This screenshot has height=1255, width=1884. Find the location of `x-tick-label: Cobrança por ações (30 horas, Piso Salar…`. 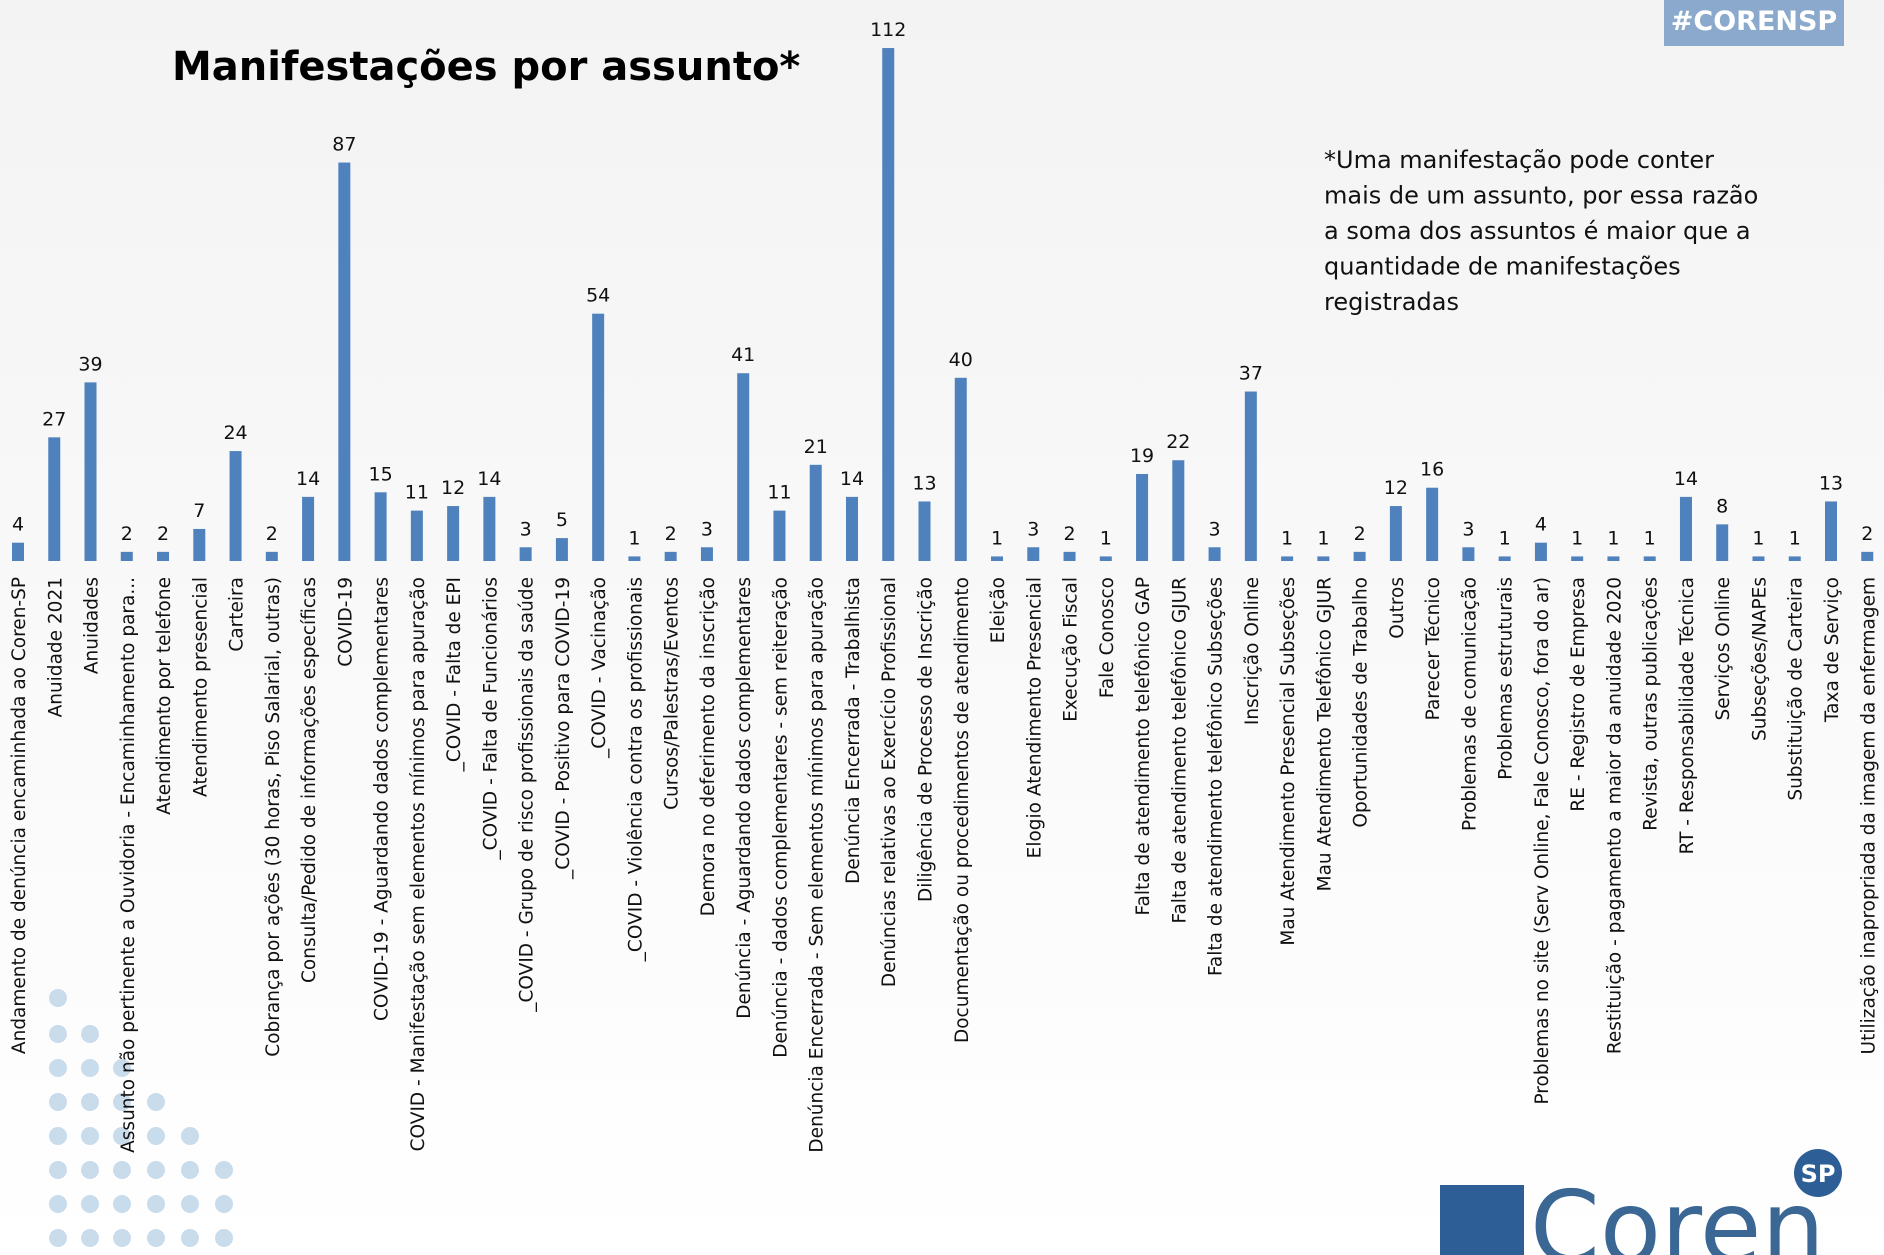

x-tick-label: Cobrança por ações (30 horas, Piso Salar… is located at coordinates (273, 817).